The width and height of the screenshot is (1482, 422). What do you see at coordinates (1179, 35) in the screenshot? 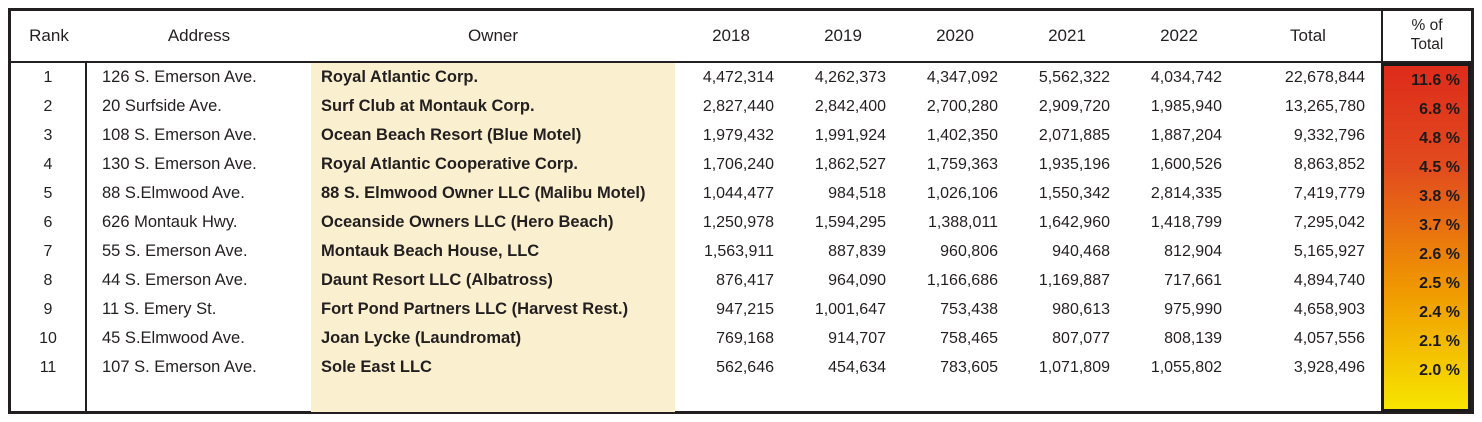
I see `header-2022: 2022` at bounding box center [1179, 35].